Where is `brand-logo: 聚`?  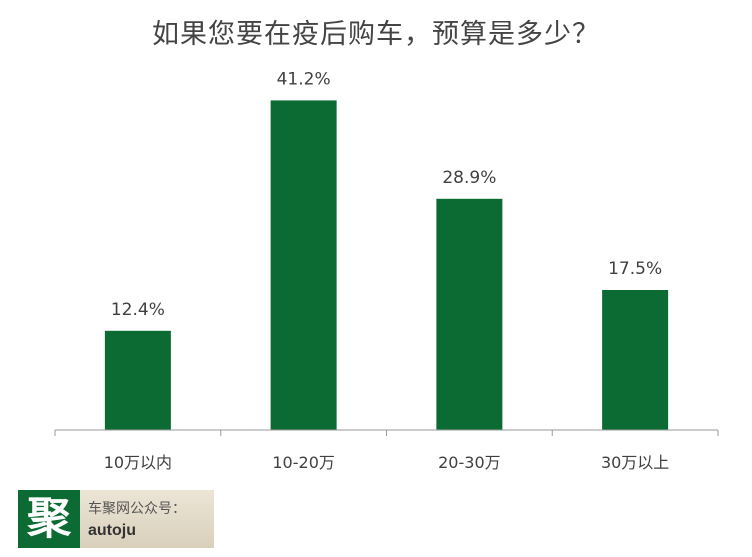 brand-logo: 聚 is located at coordinates (49, 519).